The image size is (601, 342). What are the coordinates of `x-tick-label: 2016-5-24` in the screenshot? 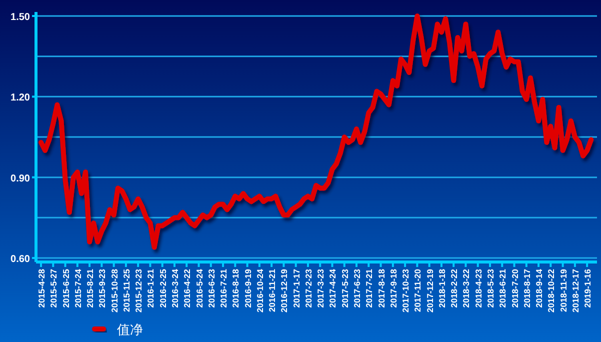 It's located at (199, 288).